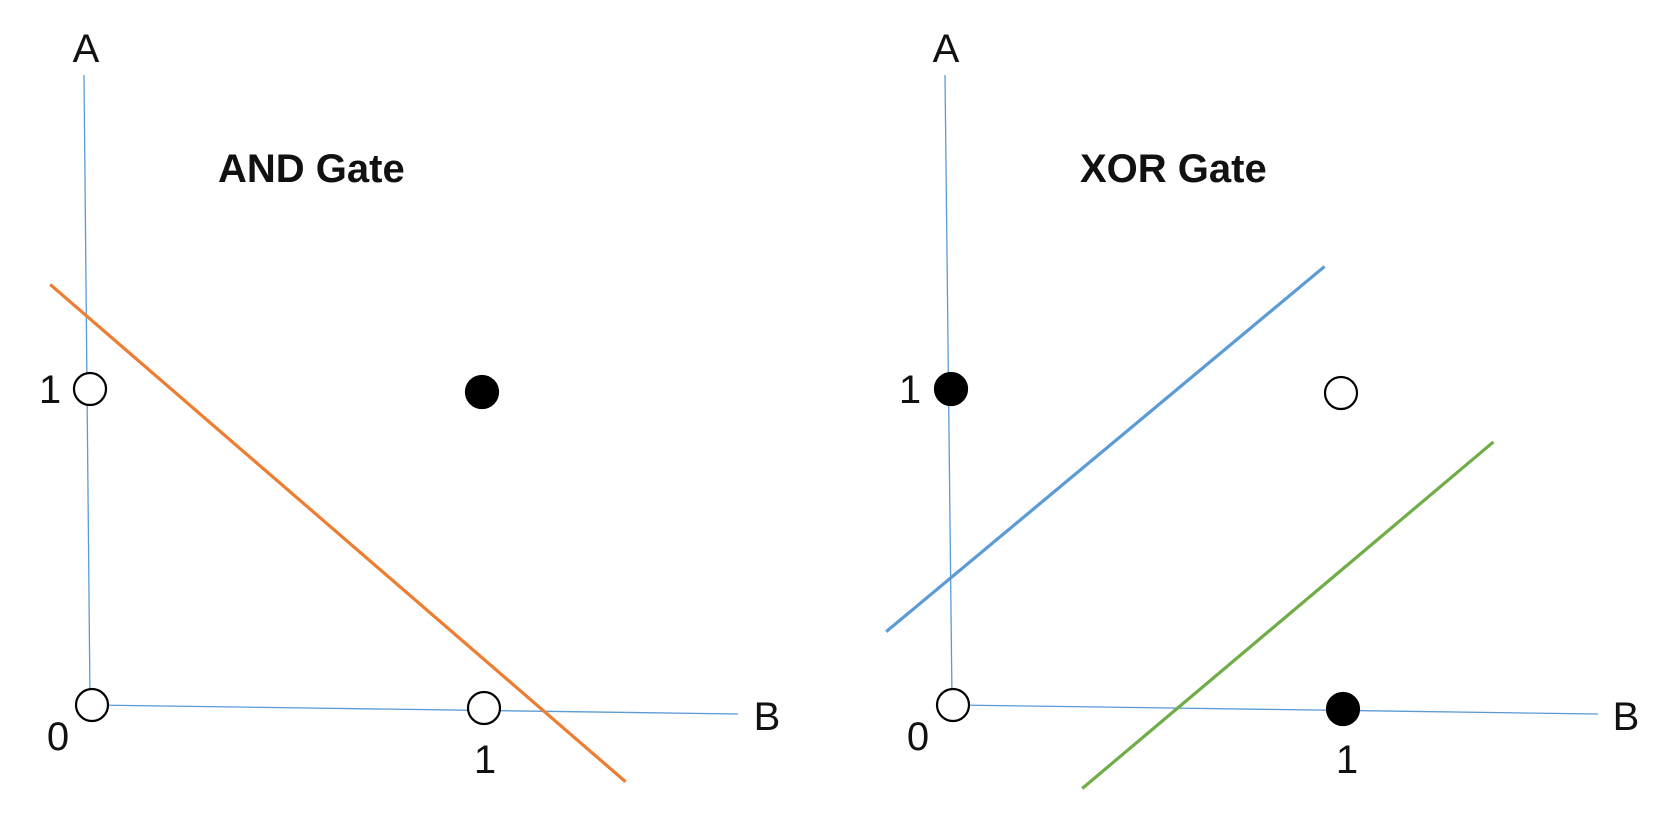 The image size is (1662, 820). What do you see at coordinates (1347, 760) in the screenshot?
I see `xor-b-one-label: 1` at bounding box center [1347, 760].